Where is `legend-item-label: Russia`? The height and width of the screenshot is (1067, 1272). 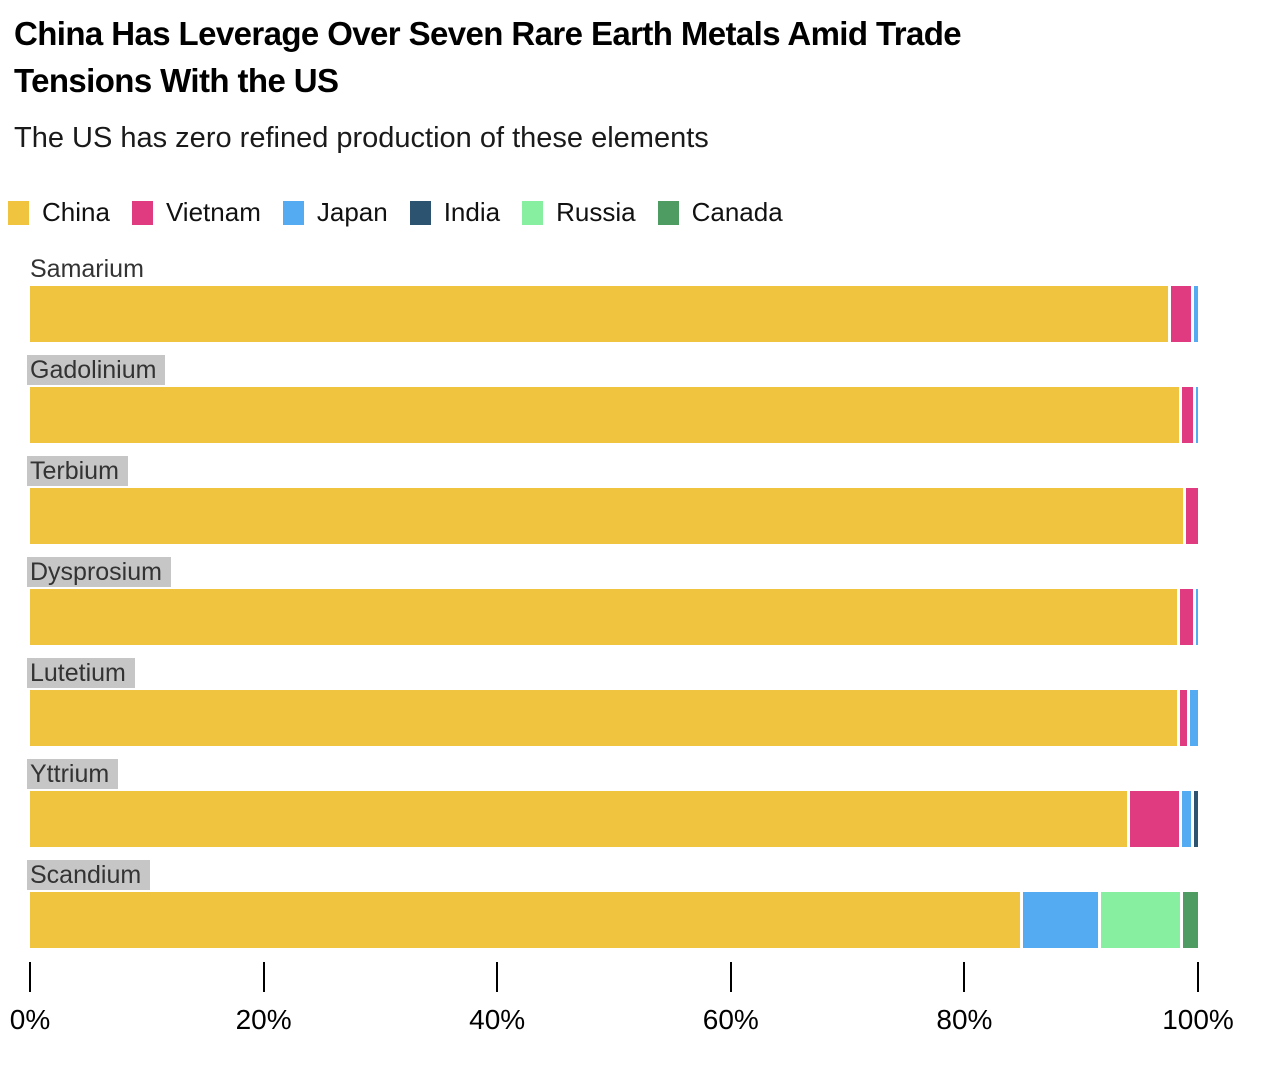
legend-item-label: Russia is located at coordinates (596, 212).